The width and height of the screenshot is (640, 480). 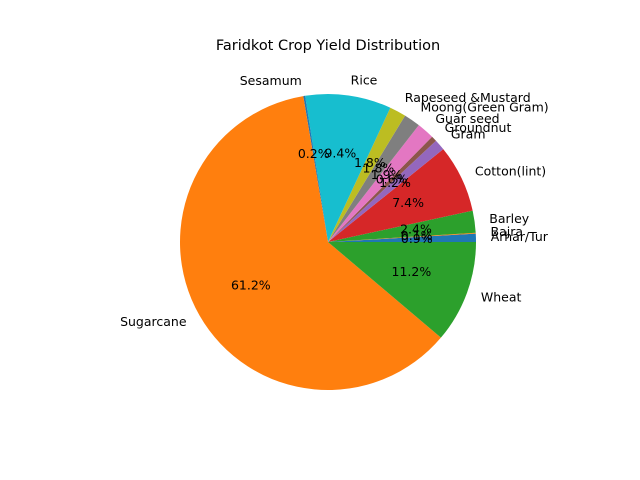 I want to click on slice-percent-groundnut: 0.6%, so click(x=392, y=179).